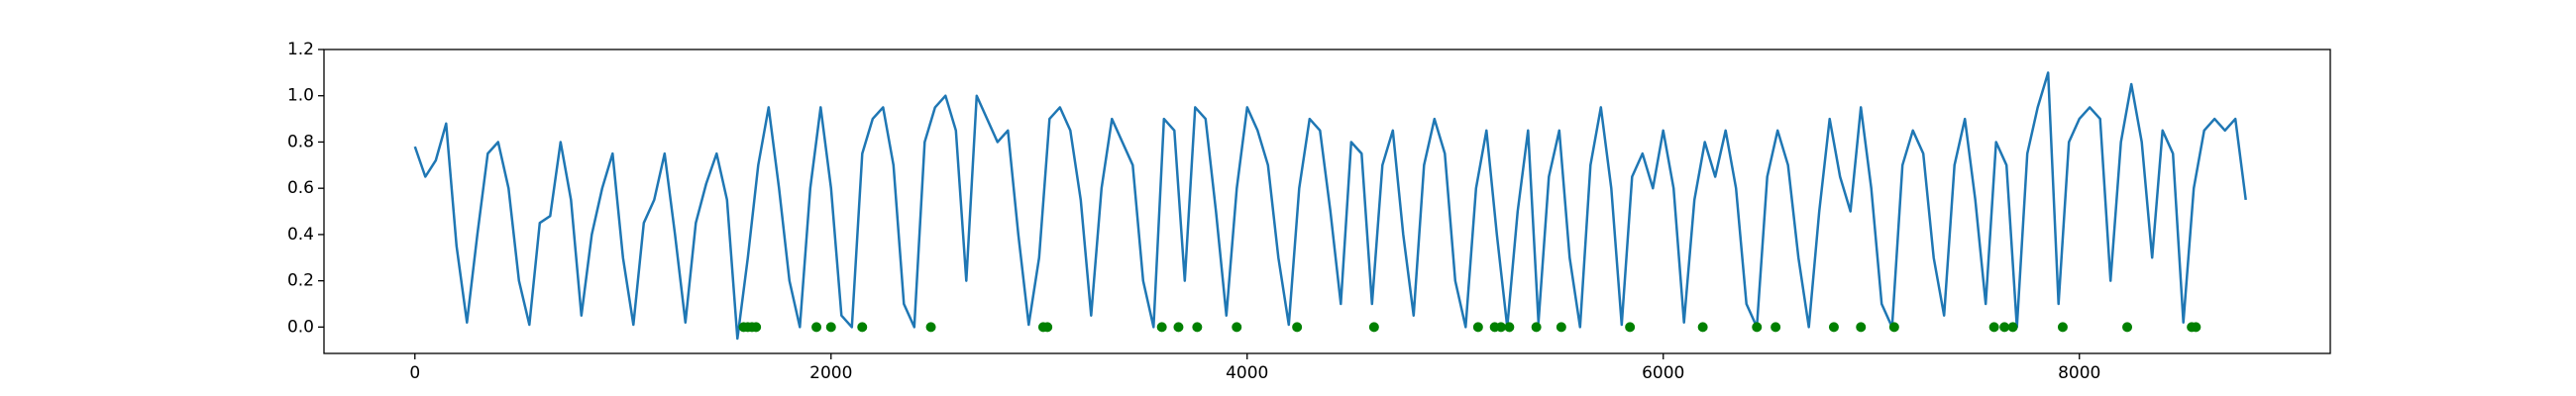 This screenshot has width=2576, height=396. Describe the element at coordinates (300, 96) in the screenshot. I see `y-tick-label: 1.0` at that location.